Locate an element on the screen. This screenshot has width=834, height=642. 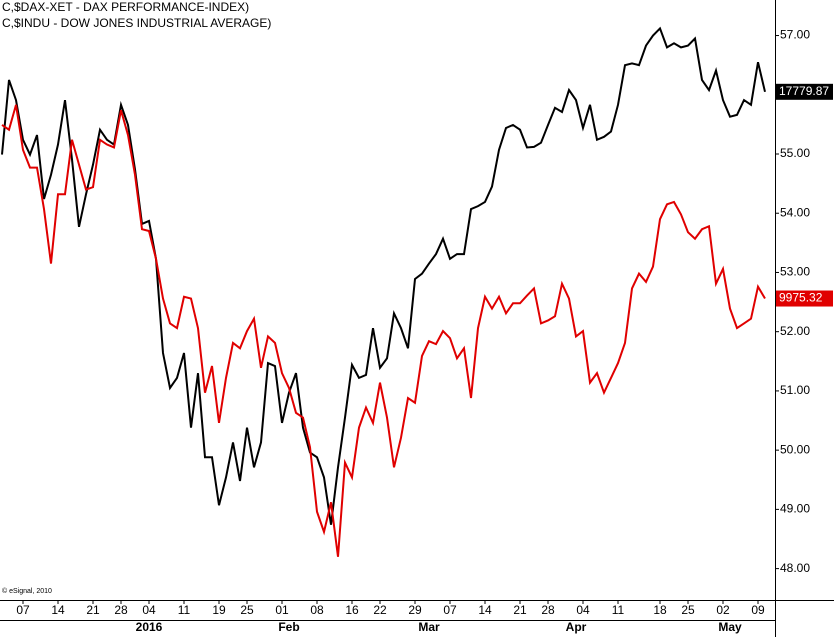
month-label: Feb is located at coordinates (288, 627).